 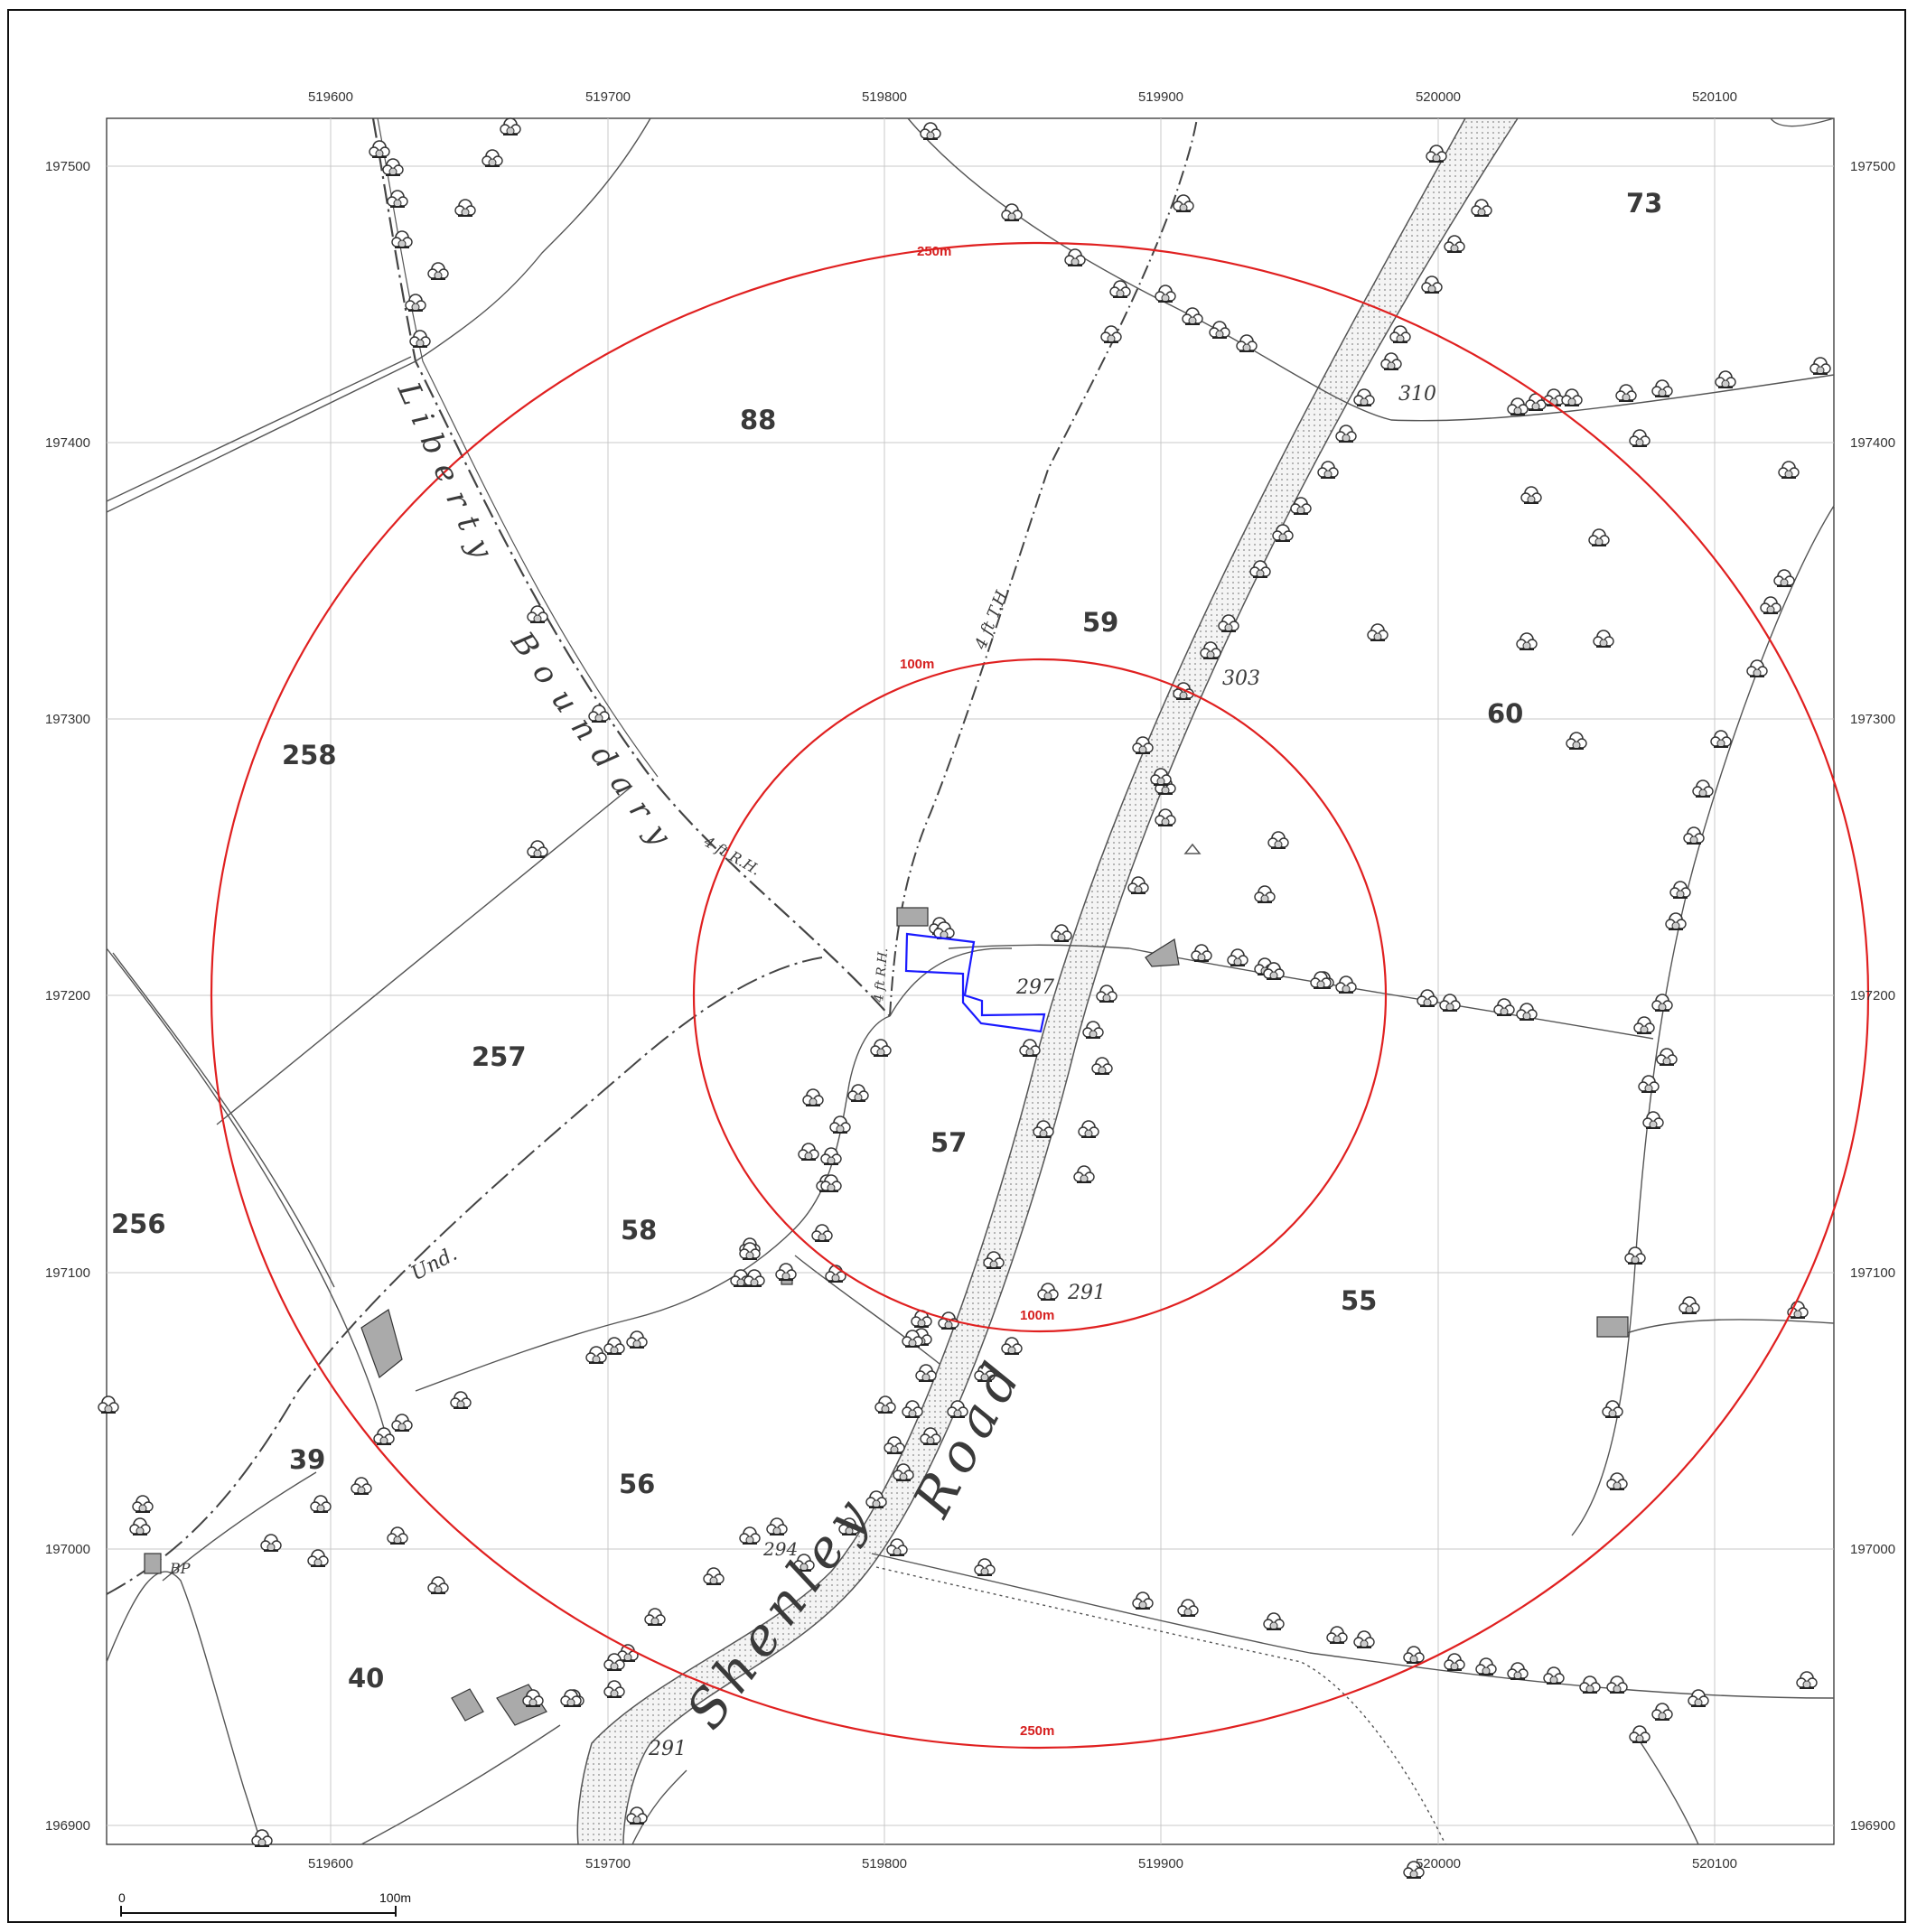 I want to click on scale-bar: 0 100m, so click(x=264, y=1904).